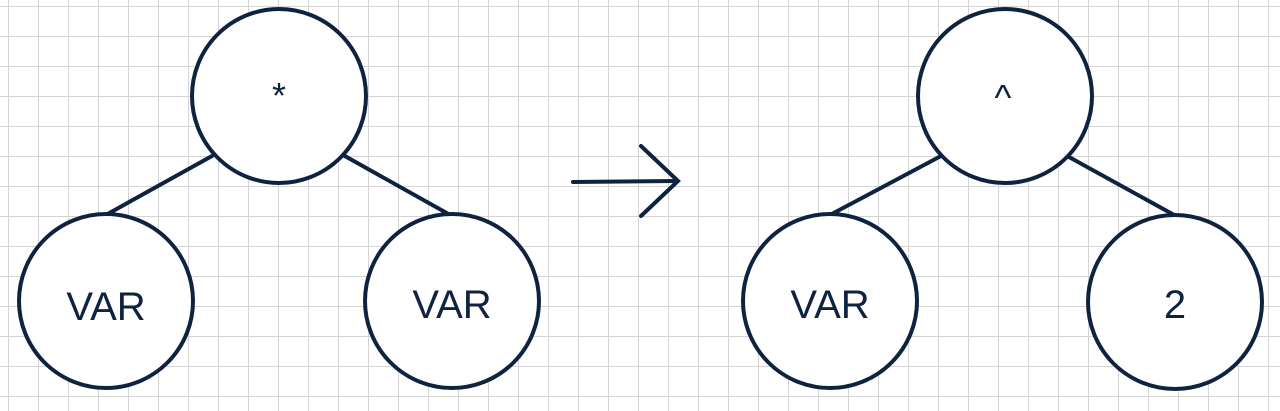  I want to click on before-left-label: VAR, so click(105, 307).